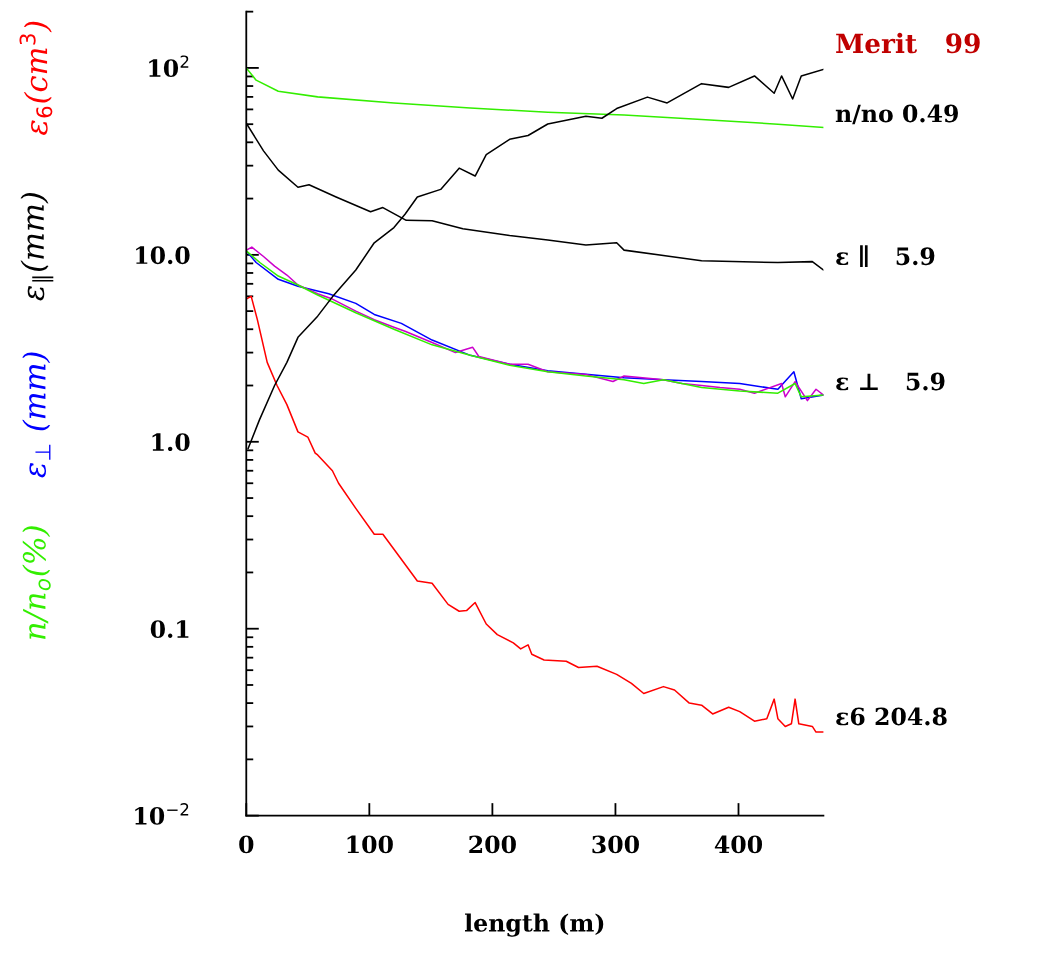  Describe the element at coordinates (896, 114) in the screenshot. I see `text: n/no 0.49` at that location.